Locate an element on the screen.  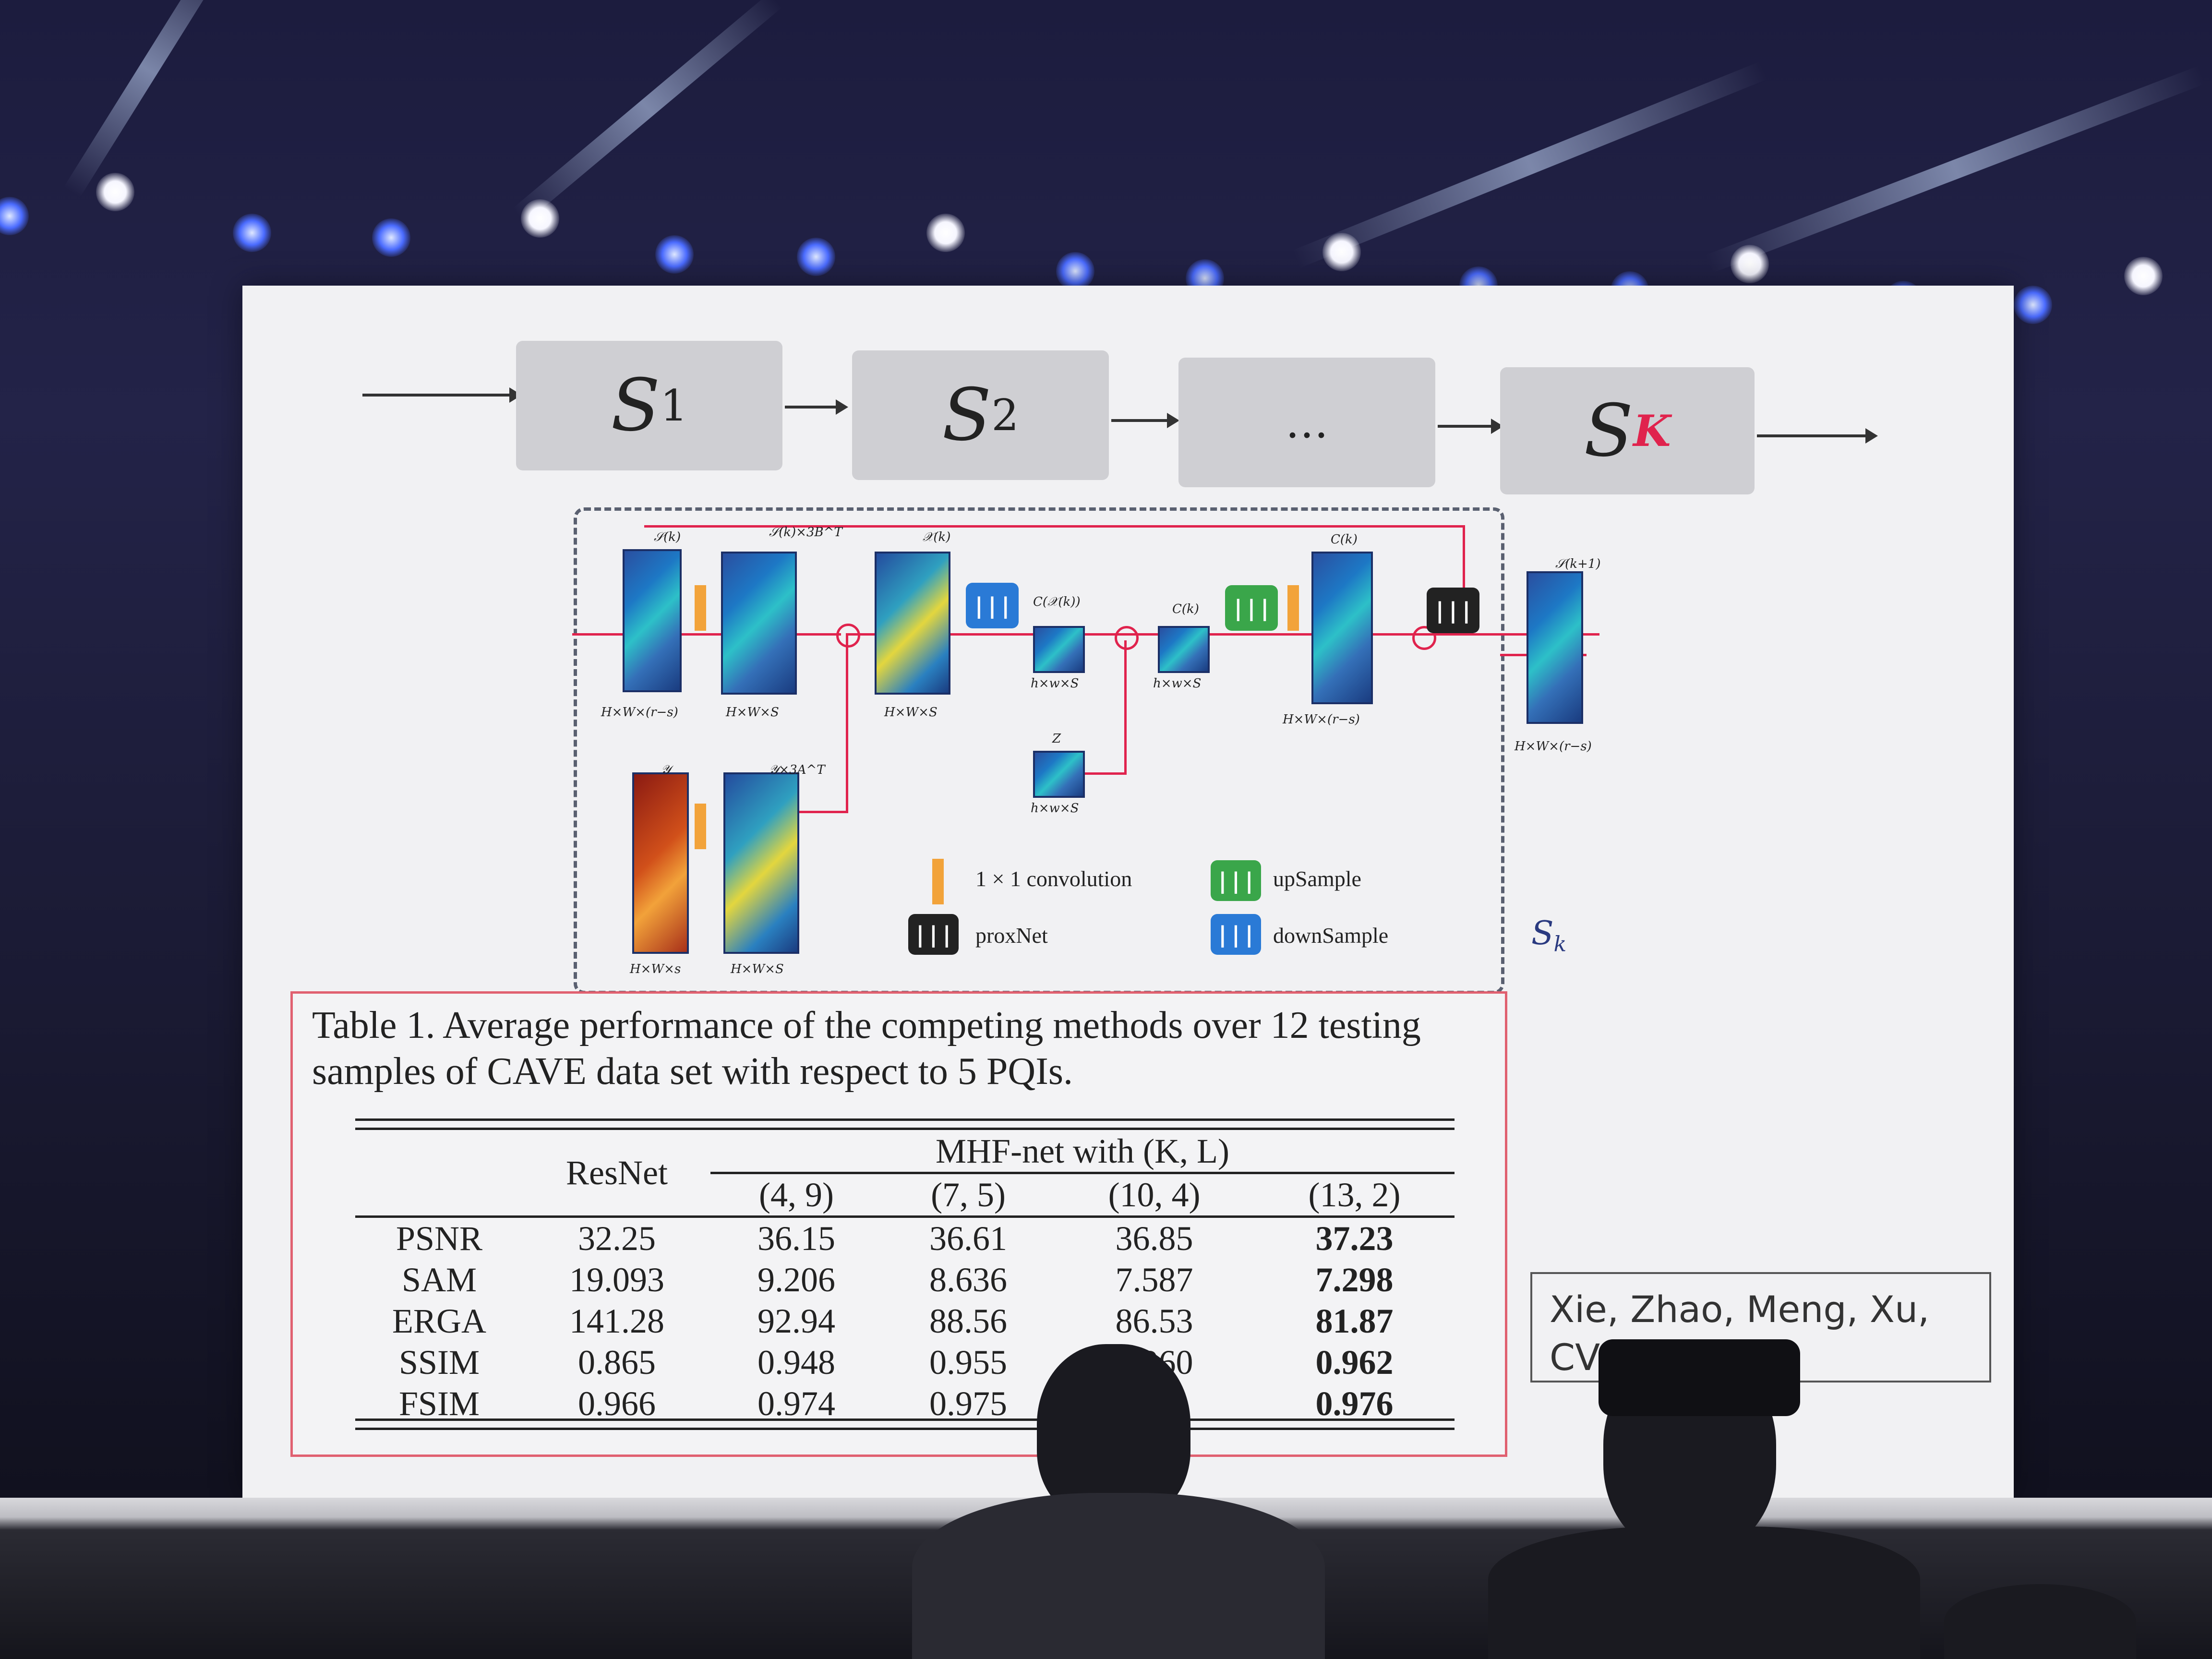
tensor-c-k is located at coordinates (1184, 650).